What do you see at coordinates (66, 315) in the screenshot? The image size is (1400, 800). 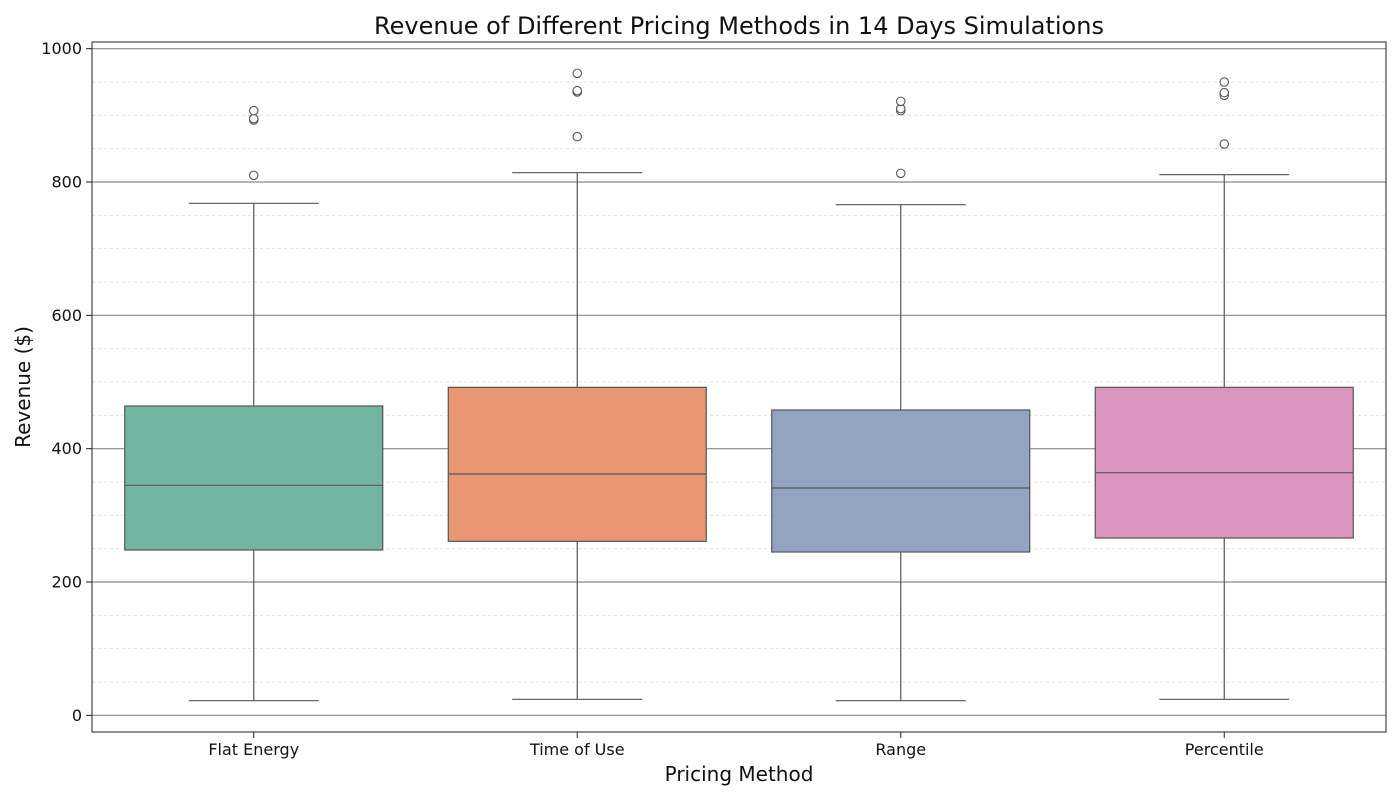 I see `y-tick-label: 600` at bounding box center [66, 315].